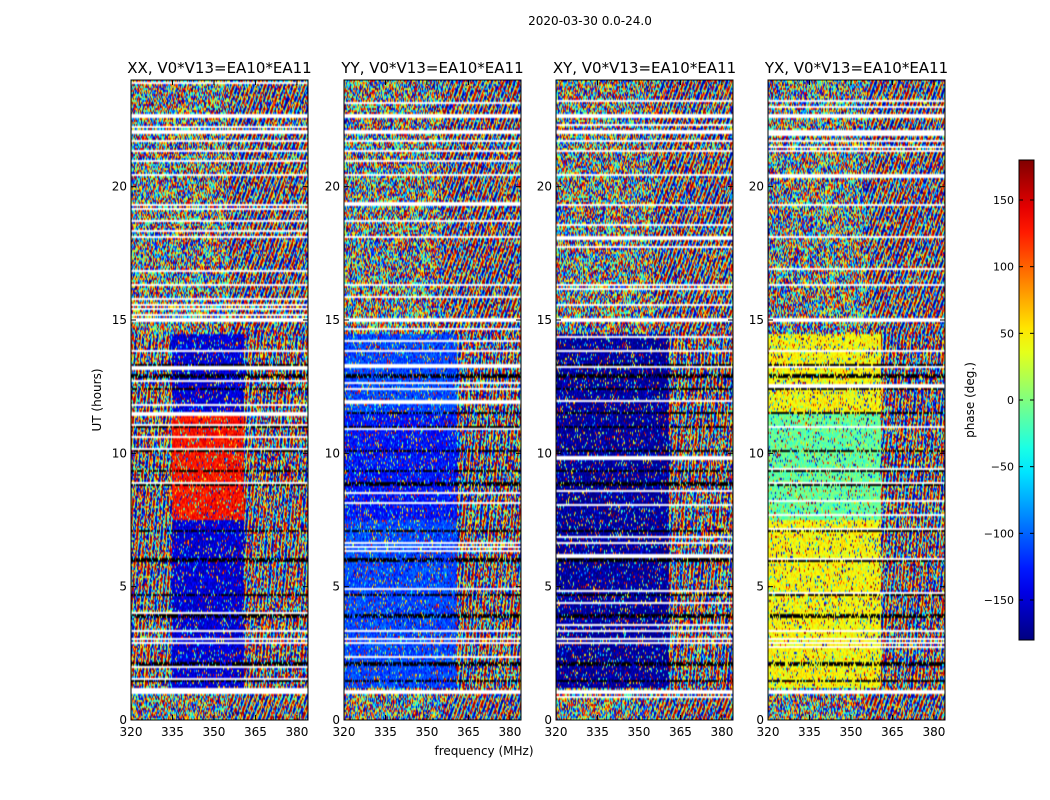 This screenshot has height=800, width=1050. Describe the element at coordinates (483, 751) in the screenshot. I see `x-axis-label: frequency (MHz)` at that location.